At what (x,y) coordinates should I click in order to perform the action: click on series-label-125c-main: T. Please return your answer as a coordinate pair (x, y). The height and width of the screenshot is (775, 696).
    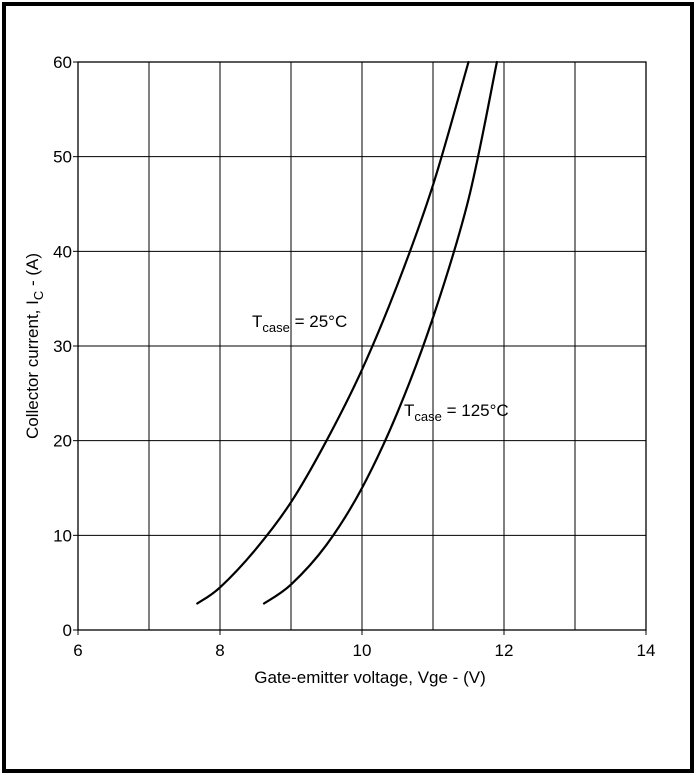
    Looking at the image, I should click on (409, 410).